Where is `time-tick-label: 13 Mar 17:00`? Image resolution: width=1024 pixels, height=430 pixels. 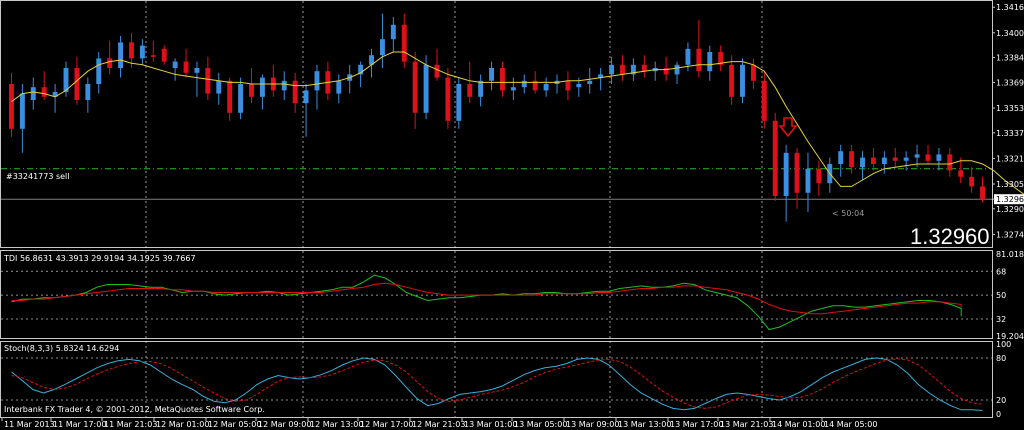
time-tick-label: 13 Mar 17:00 is located at coordinates (696, 424).